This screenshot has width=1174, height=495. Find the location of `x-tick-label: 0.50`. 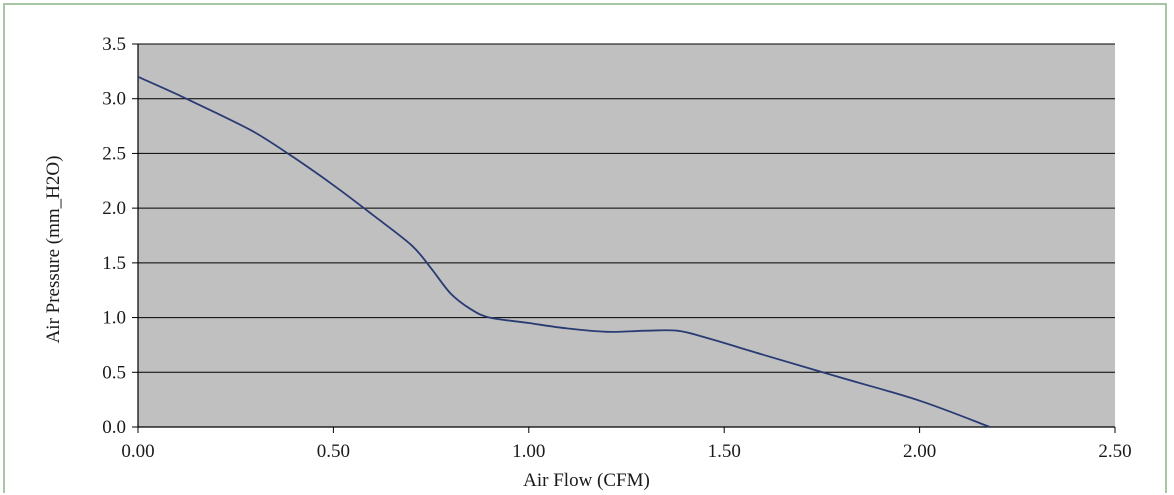

x-tick-label: 0.50 is located at coordinates (333, 451).